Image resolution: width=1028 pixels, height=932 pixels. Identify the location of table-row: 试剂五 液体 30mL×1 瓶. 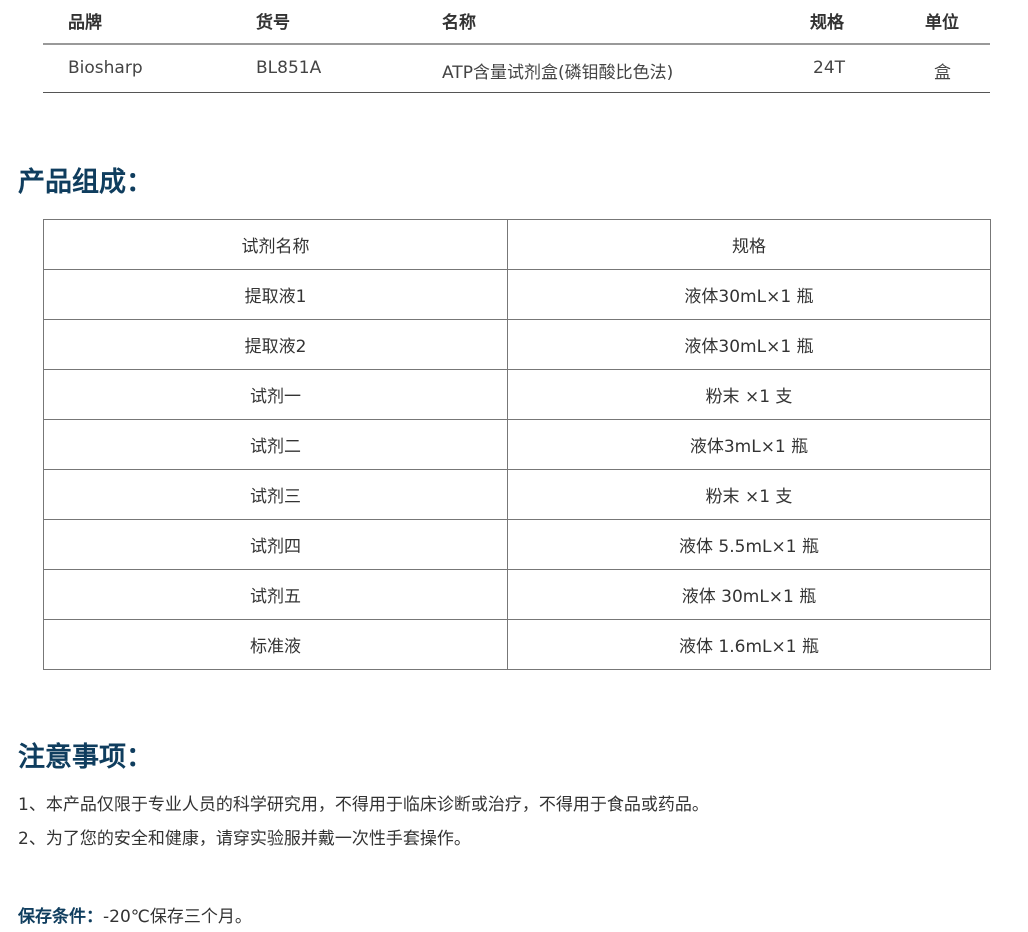
(517, 594).